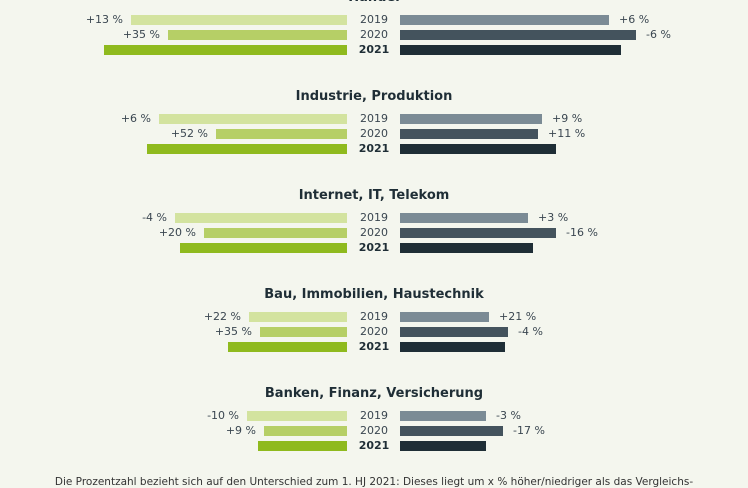 The height and width of the screenshot is (488, 748). What do you see at coordinates (567, 118) in the screenshot?
I see `right-value-label: +9 %` at bounding box center [567, 118].